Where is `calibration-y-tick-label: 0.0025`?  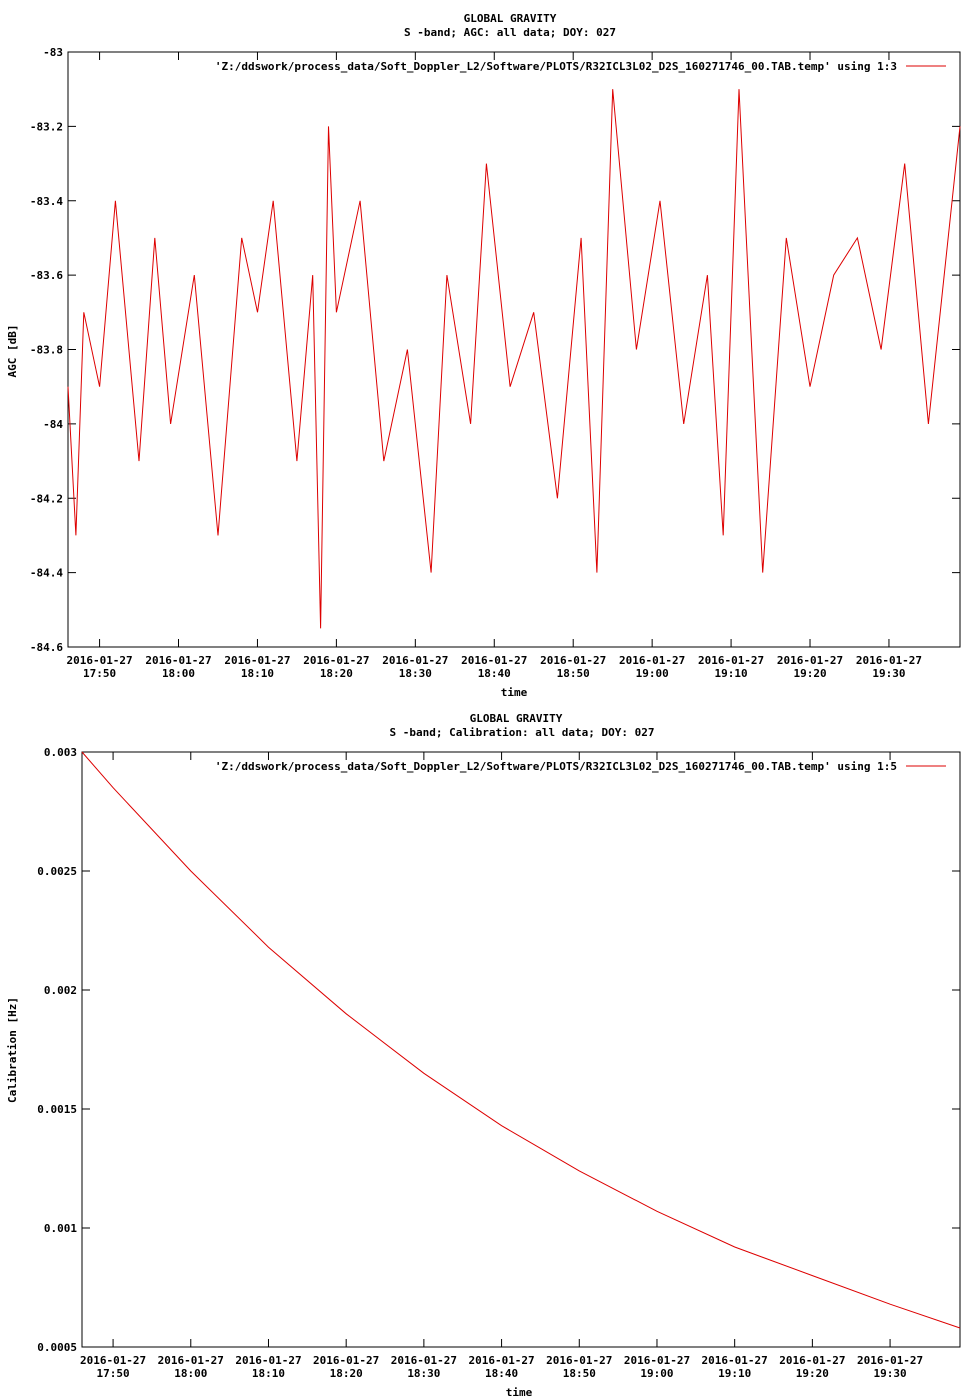
calibration-y-tick-label: 0.0025 is located at coordinates (57, 871).